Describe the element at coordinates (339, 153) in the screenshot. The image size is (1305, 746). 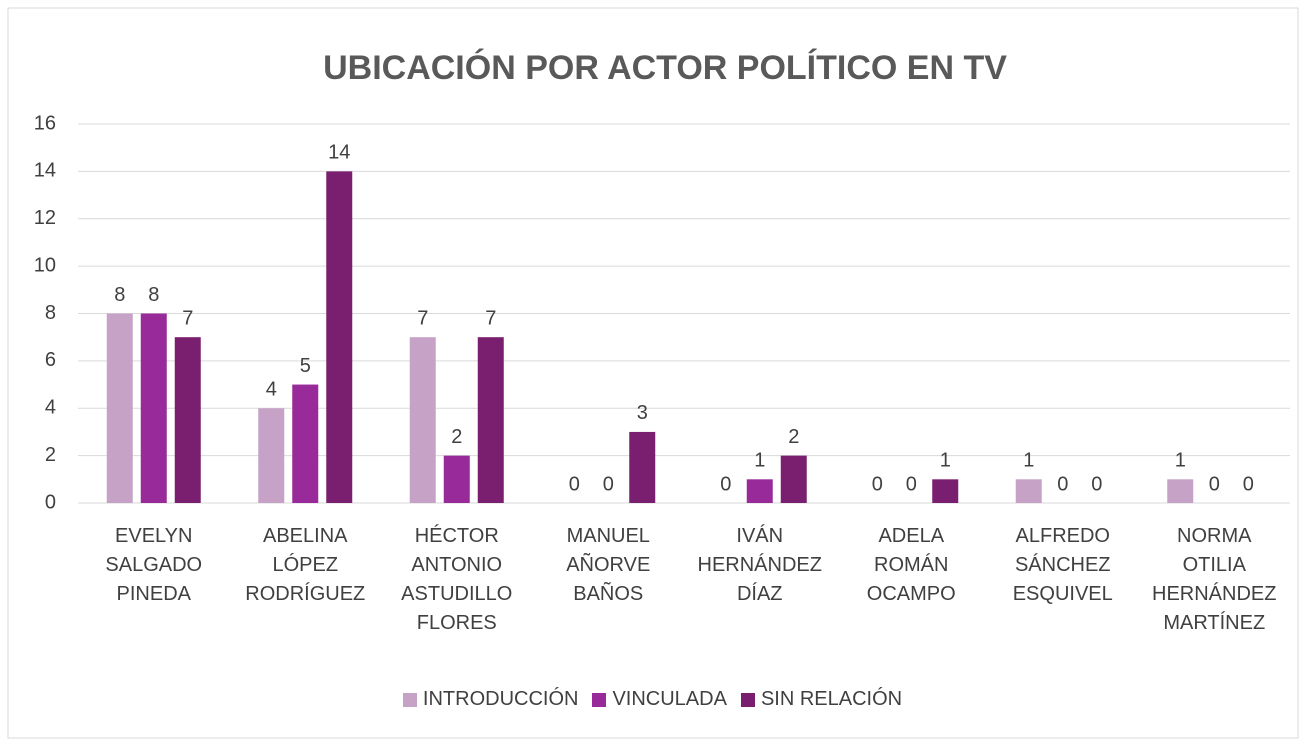
I see `data-label: 14` at that location.